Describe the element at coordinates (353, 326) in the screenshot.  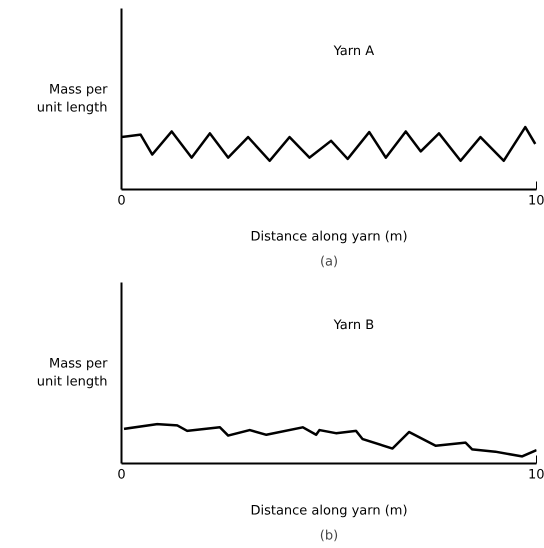
I see `text: Yarn B` at that location.